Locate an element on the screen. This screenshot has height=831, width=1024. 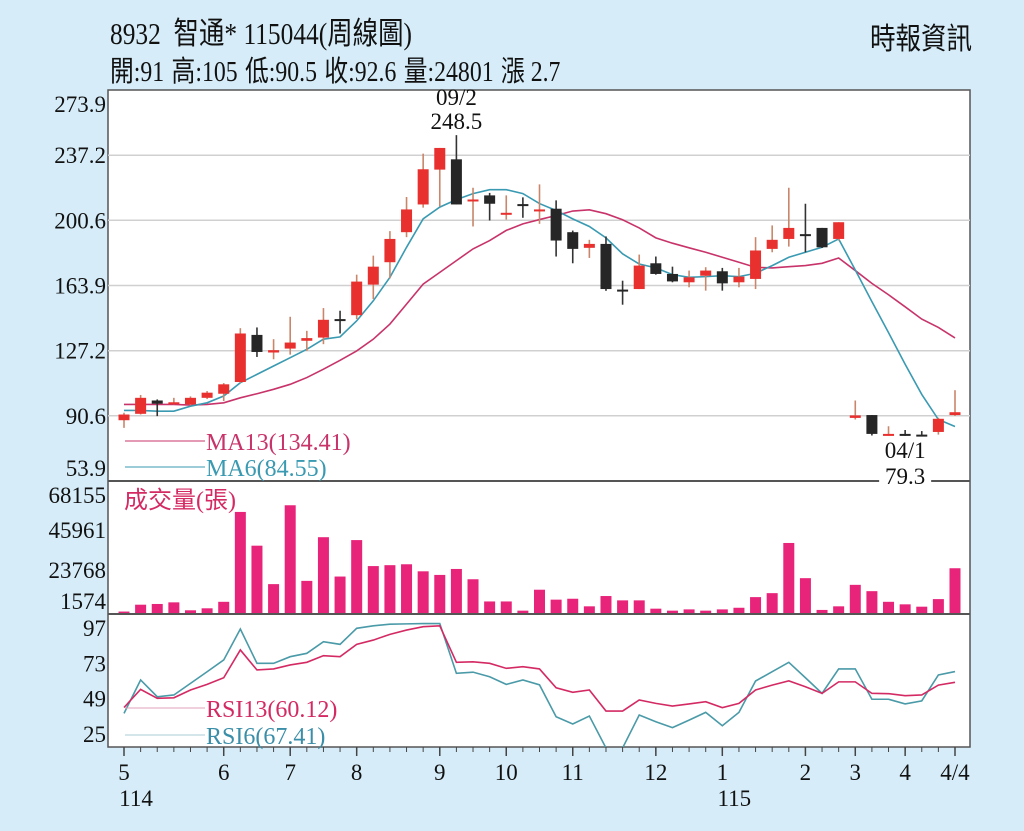
x-tick-label: 10 is located at coordinates (506, 772).